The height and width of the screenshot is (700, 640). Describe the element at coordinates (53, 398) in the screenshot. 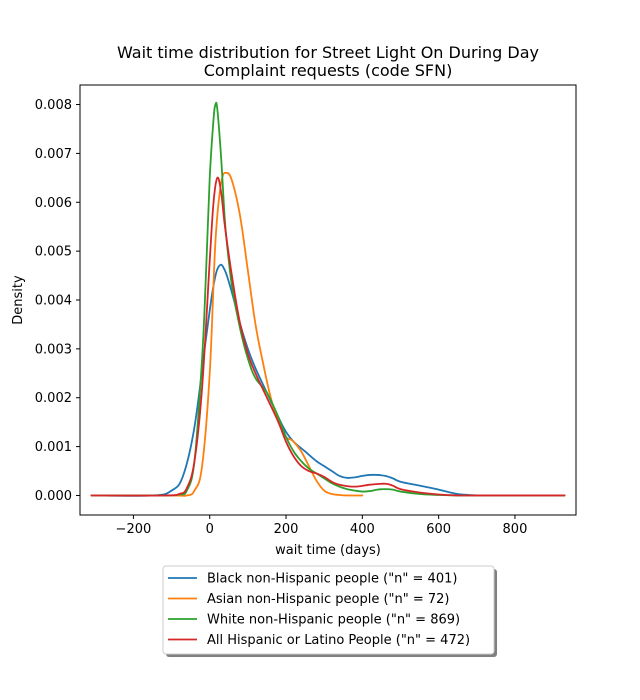

I see `y-tick-label: 0.002` at that location.